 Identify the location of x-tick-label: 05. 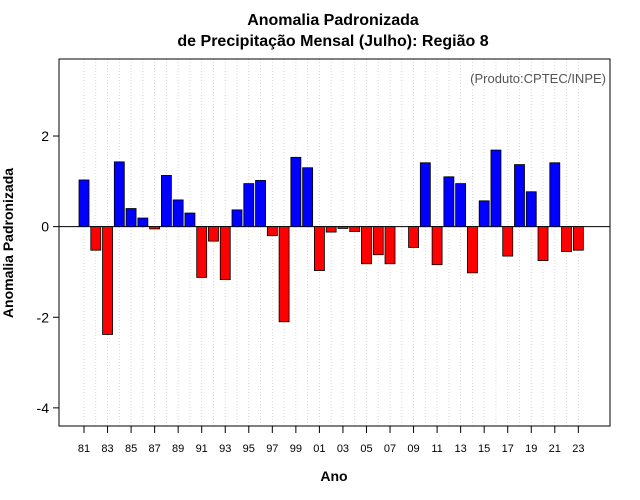
(366, 449).